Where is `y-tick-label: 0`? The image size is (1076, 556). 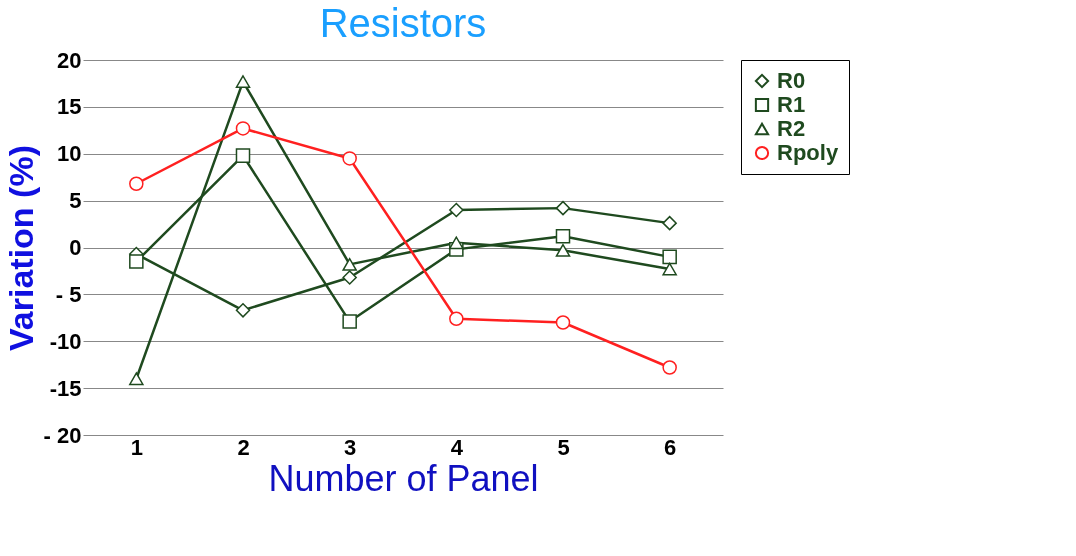 y-tick-label: 0 is located at coordinates (75, 247).